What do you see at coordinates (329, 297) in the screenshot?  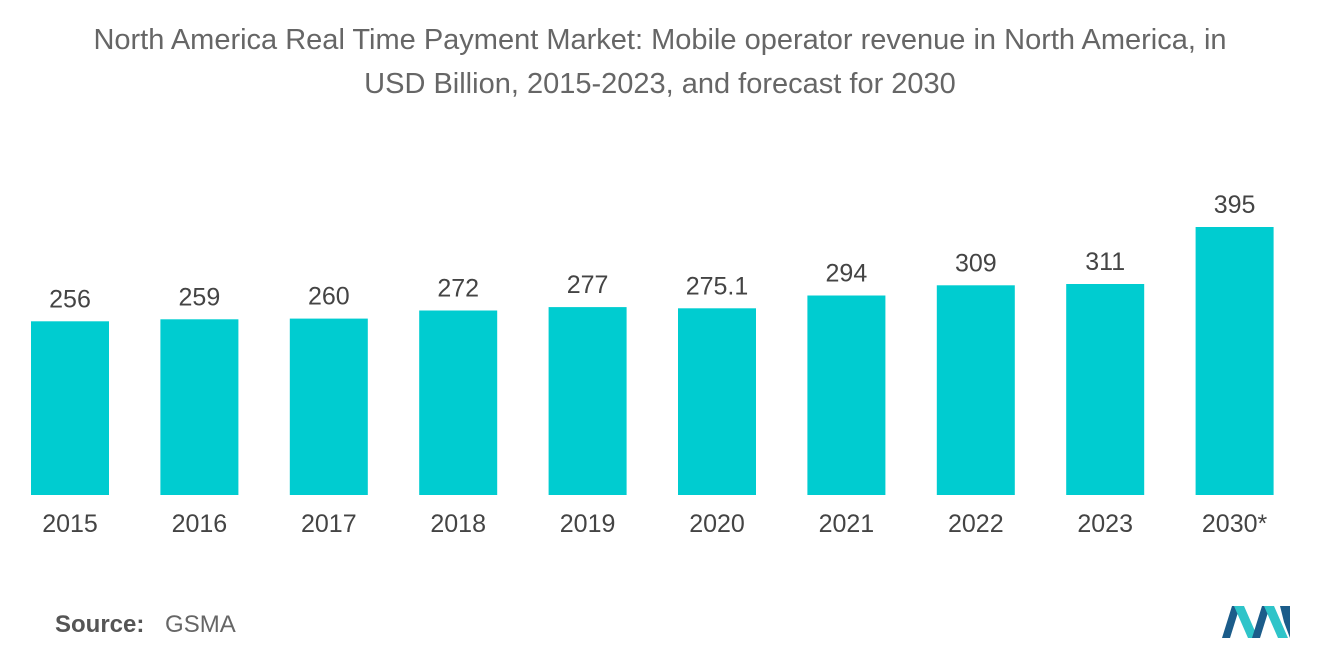 I see `value-label-2017: 260` at bounding box center [329, 297].